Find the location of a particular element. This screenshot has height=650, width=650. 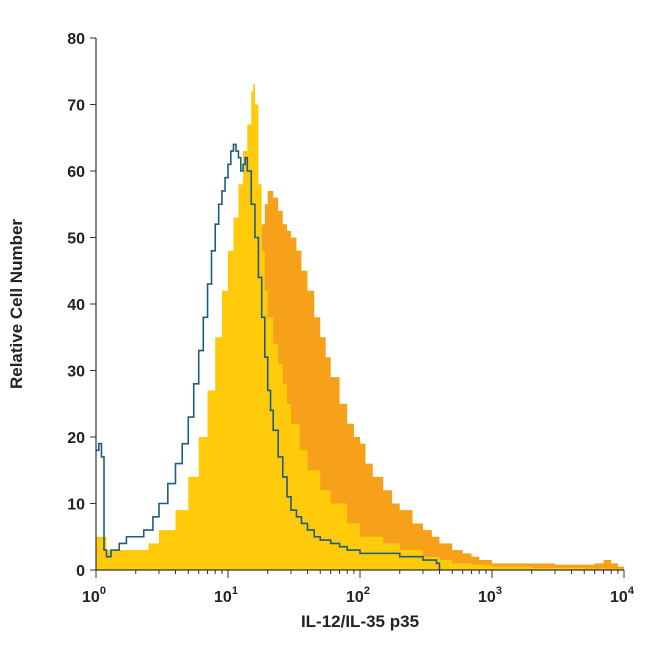

y-ticks: 0 10 20 30 40 50 60 70 80 is located at coordinates (81, 305).